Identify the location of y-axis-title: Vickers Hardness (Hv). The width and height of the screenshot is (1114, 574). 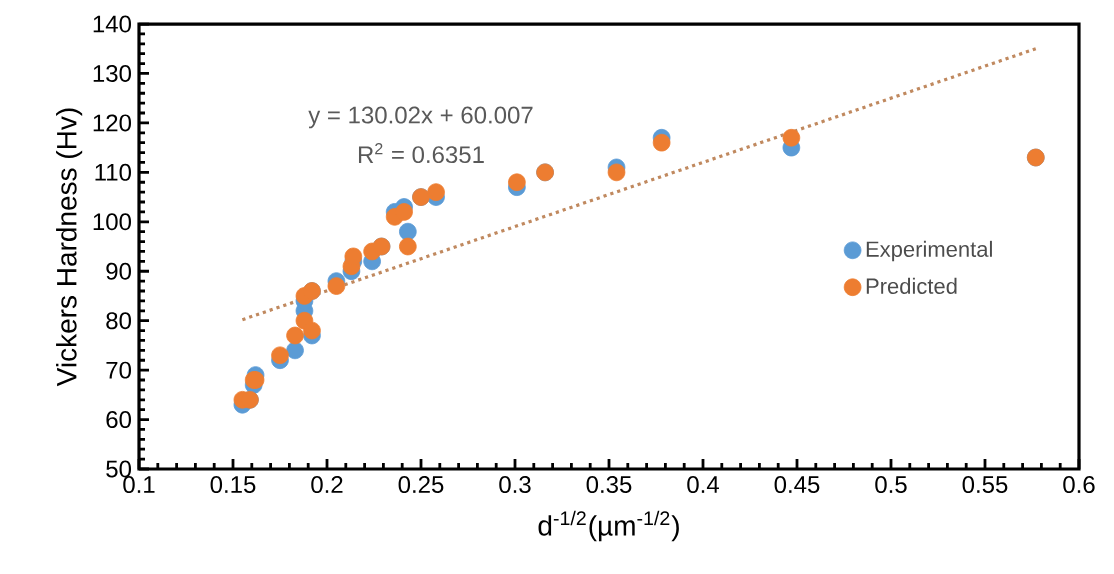
(69, 247).